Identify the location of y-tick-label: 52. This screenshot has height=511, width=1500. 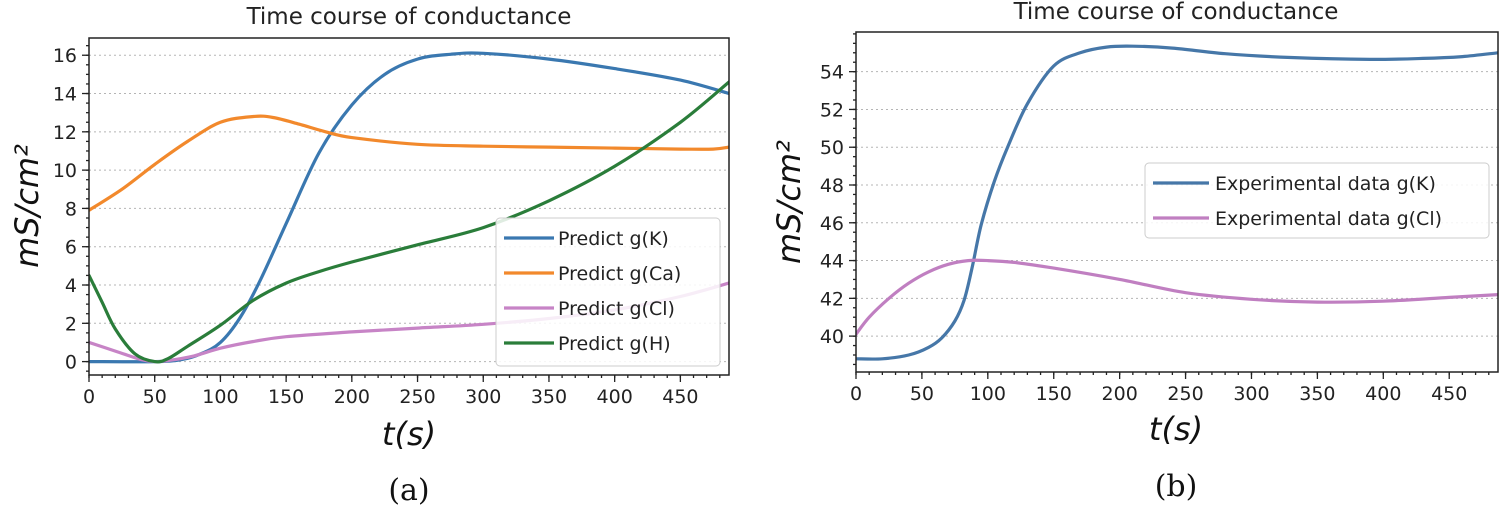
(832, 110).